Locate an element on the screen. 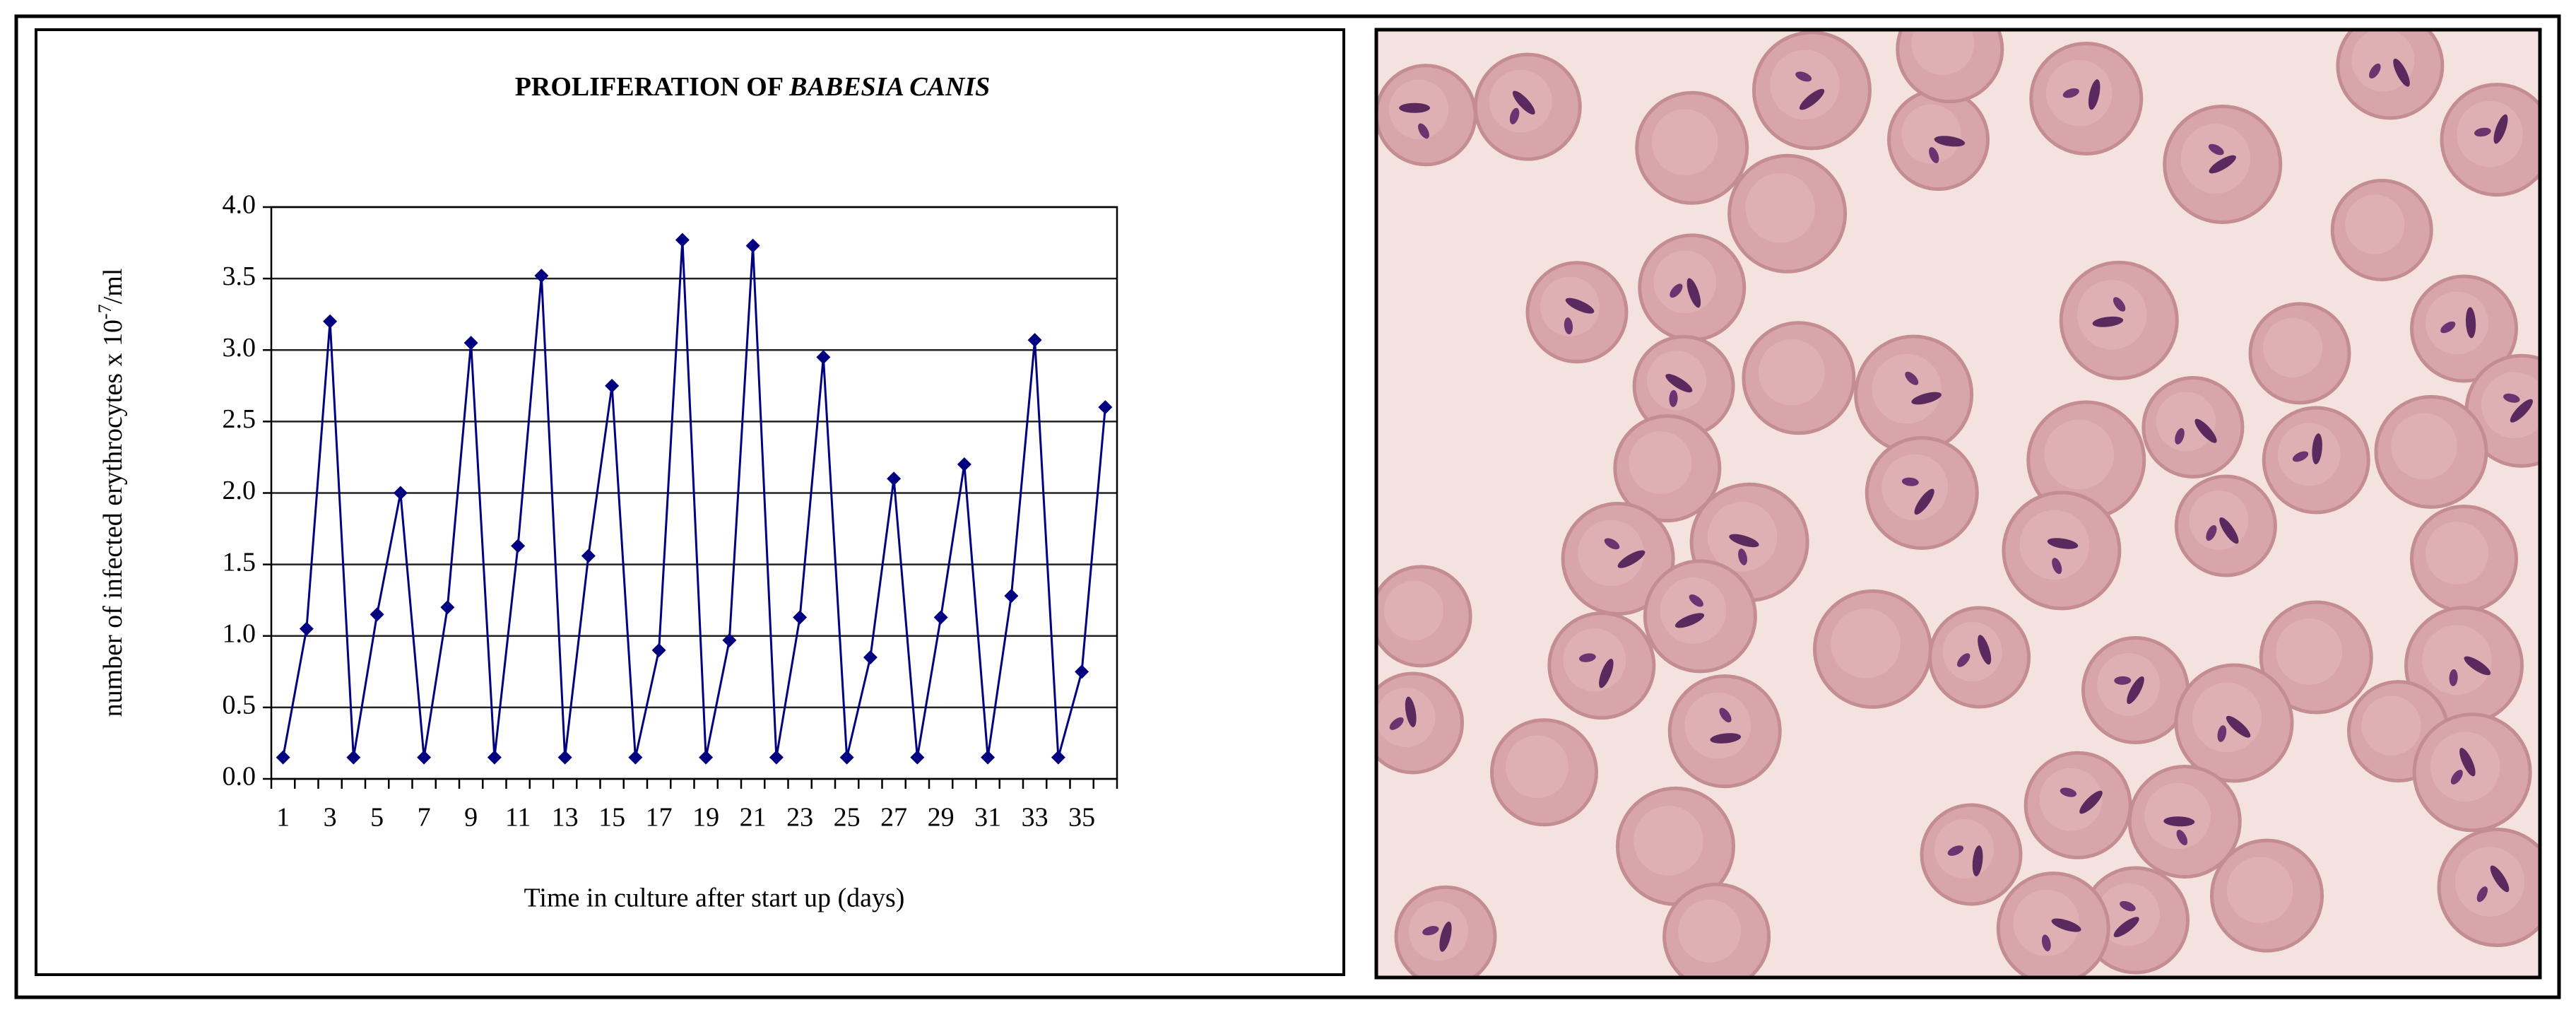 The image size is (2576, 1010). x-tick-label: 5 is located at coordinates (377, 818).